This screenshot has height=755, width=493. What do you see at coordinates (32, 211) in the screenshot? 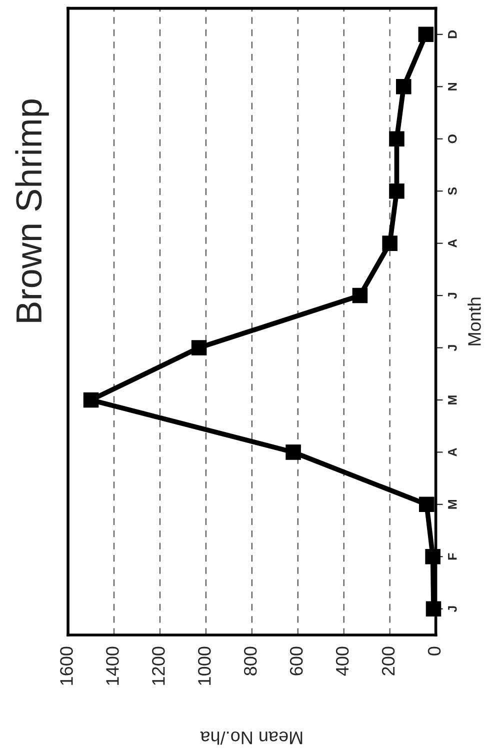
I see `text: Brown Shrimp` at bounding box center [32, 211].